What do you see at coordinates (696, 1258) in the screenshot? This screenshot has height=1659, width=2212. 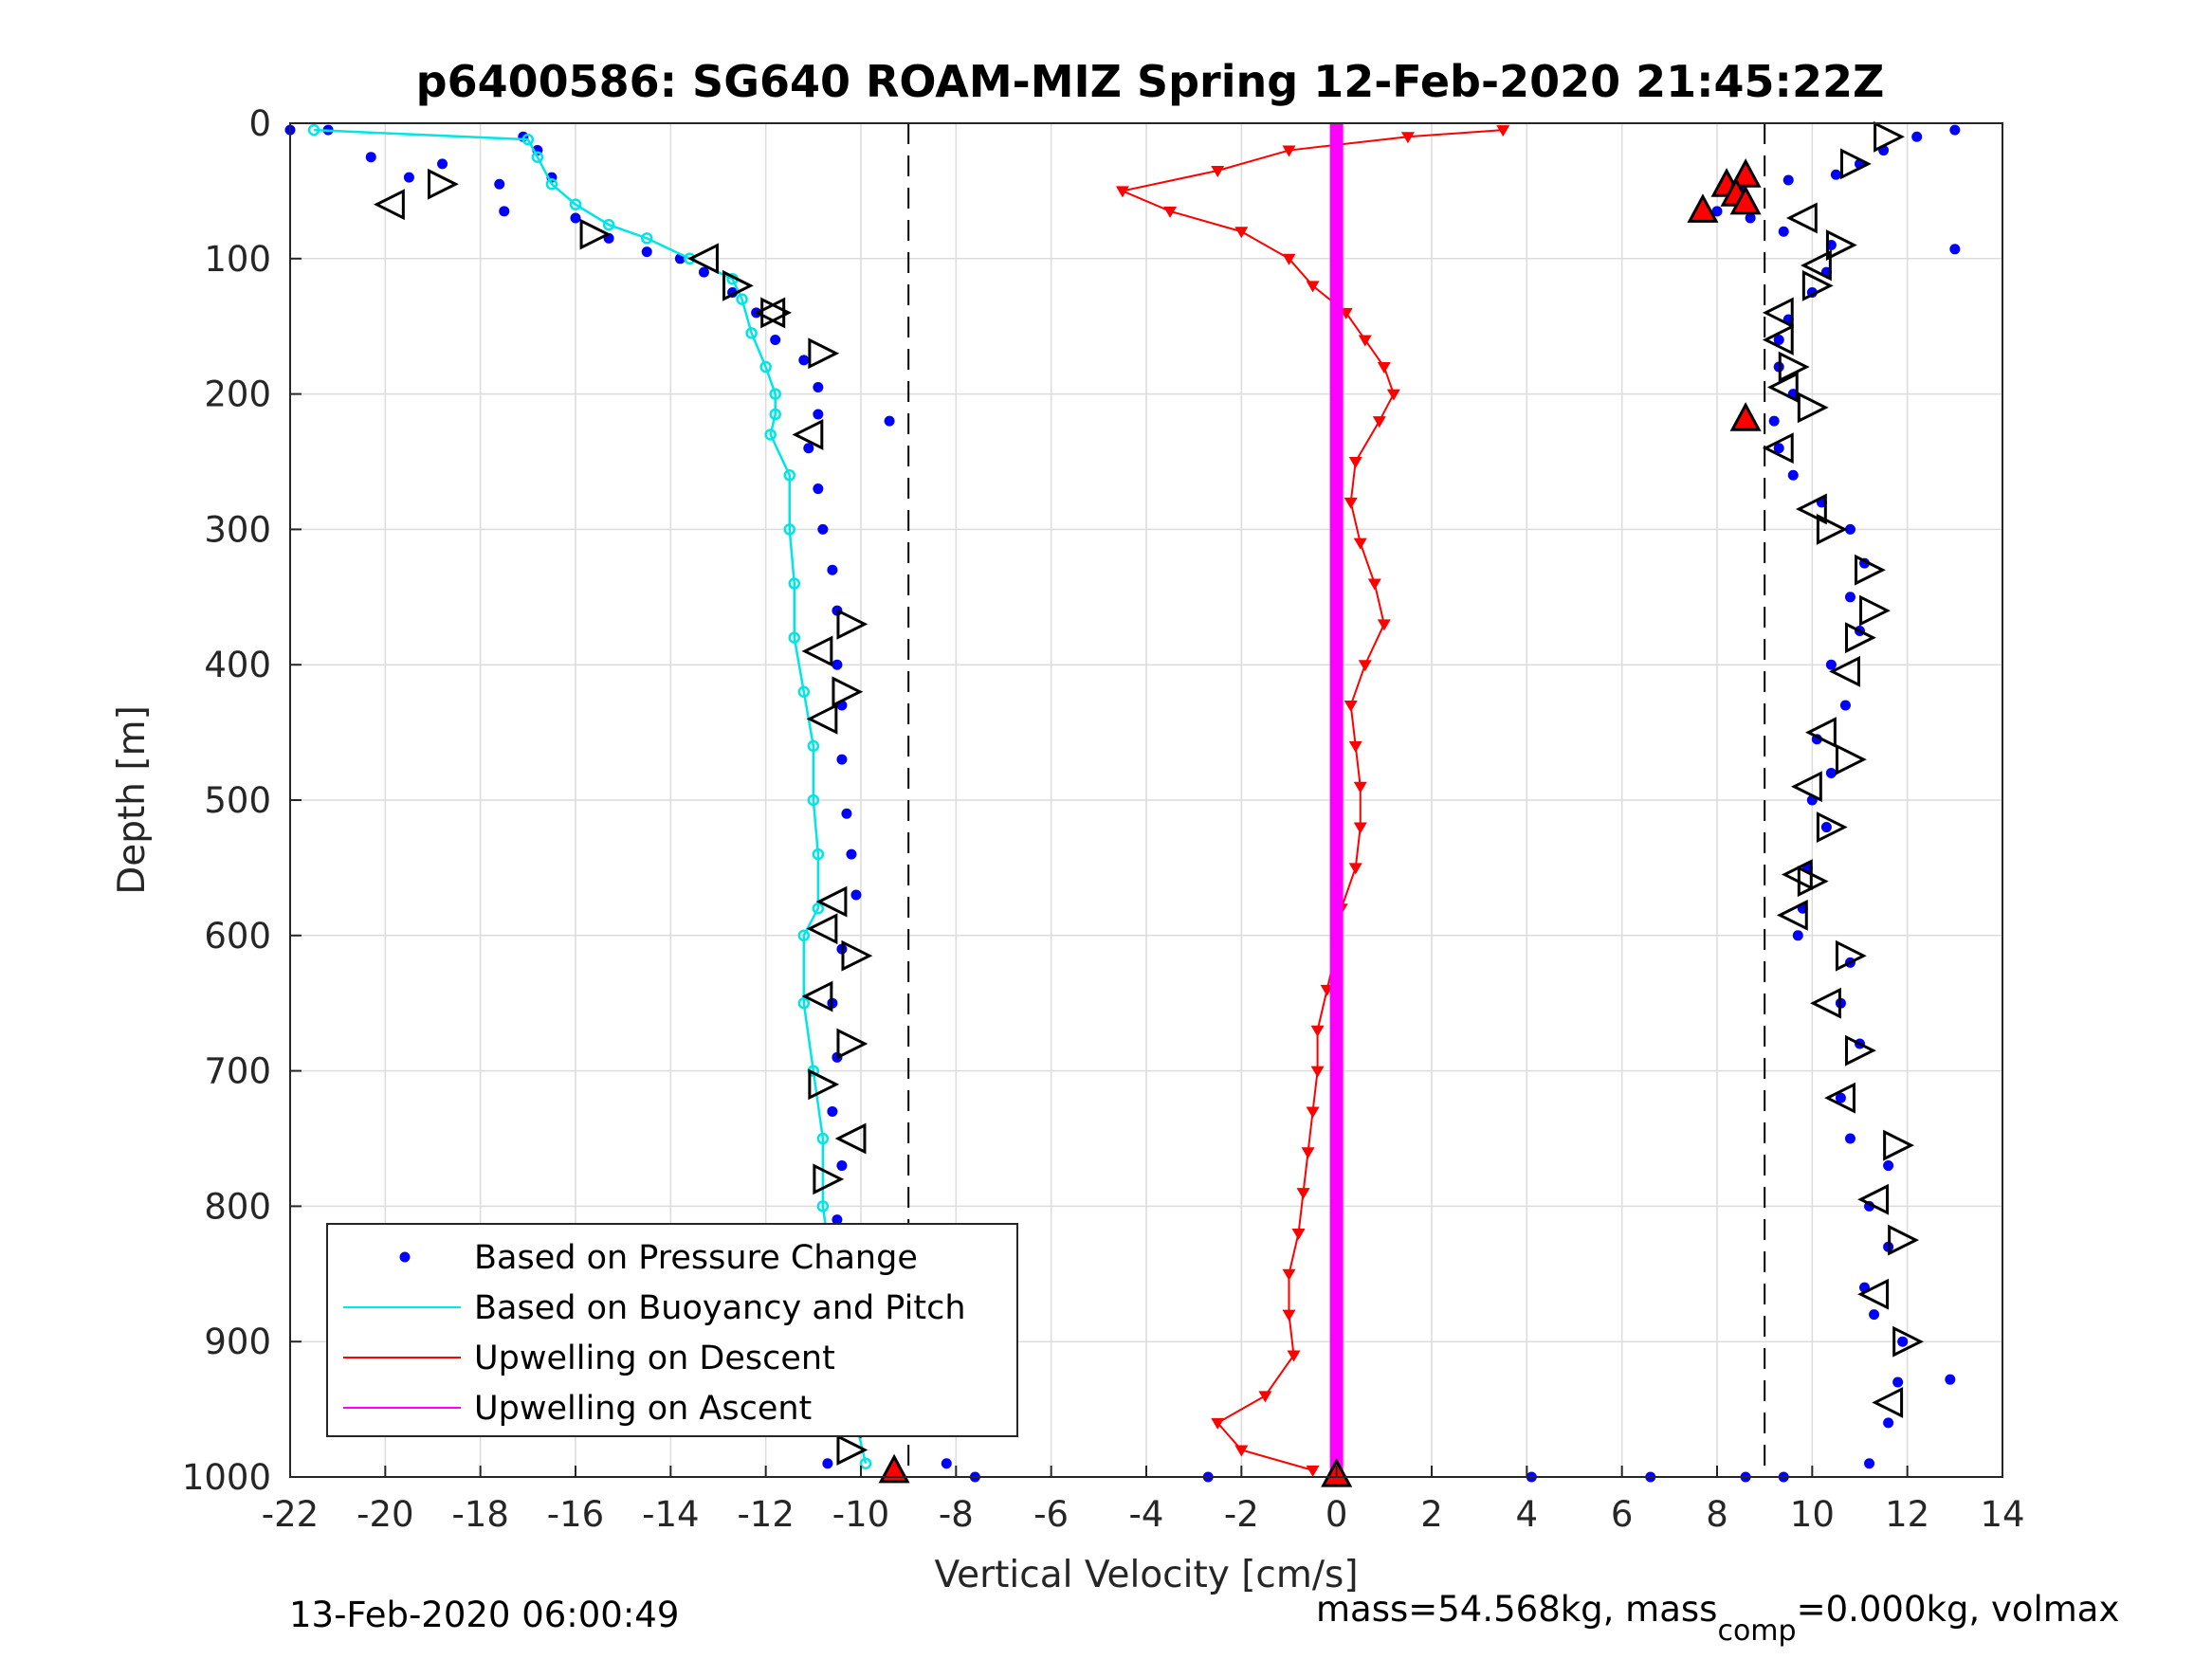 I see `legend-label: Based on Pressure Change` at bounding box center [696, 1258].